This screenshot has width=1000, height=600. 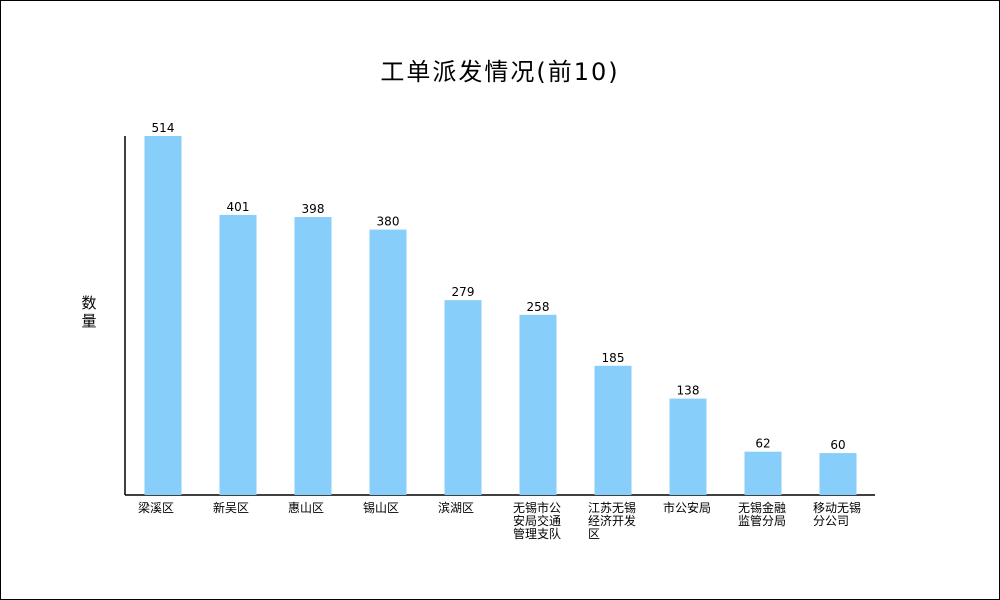 I want to click on value-label-8: 138, so click(x=688, y=391).